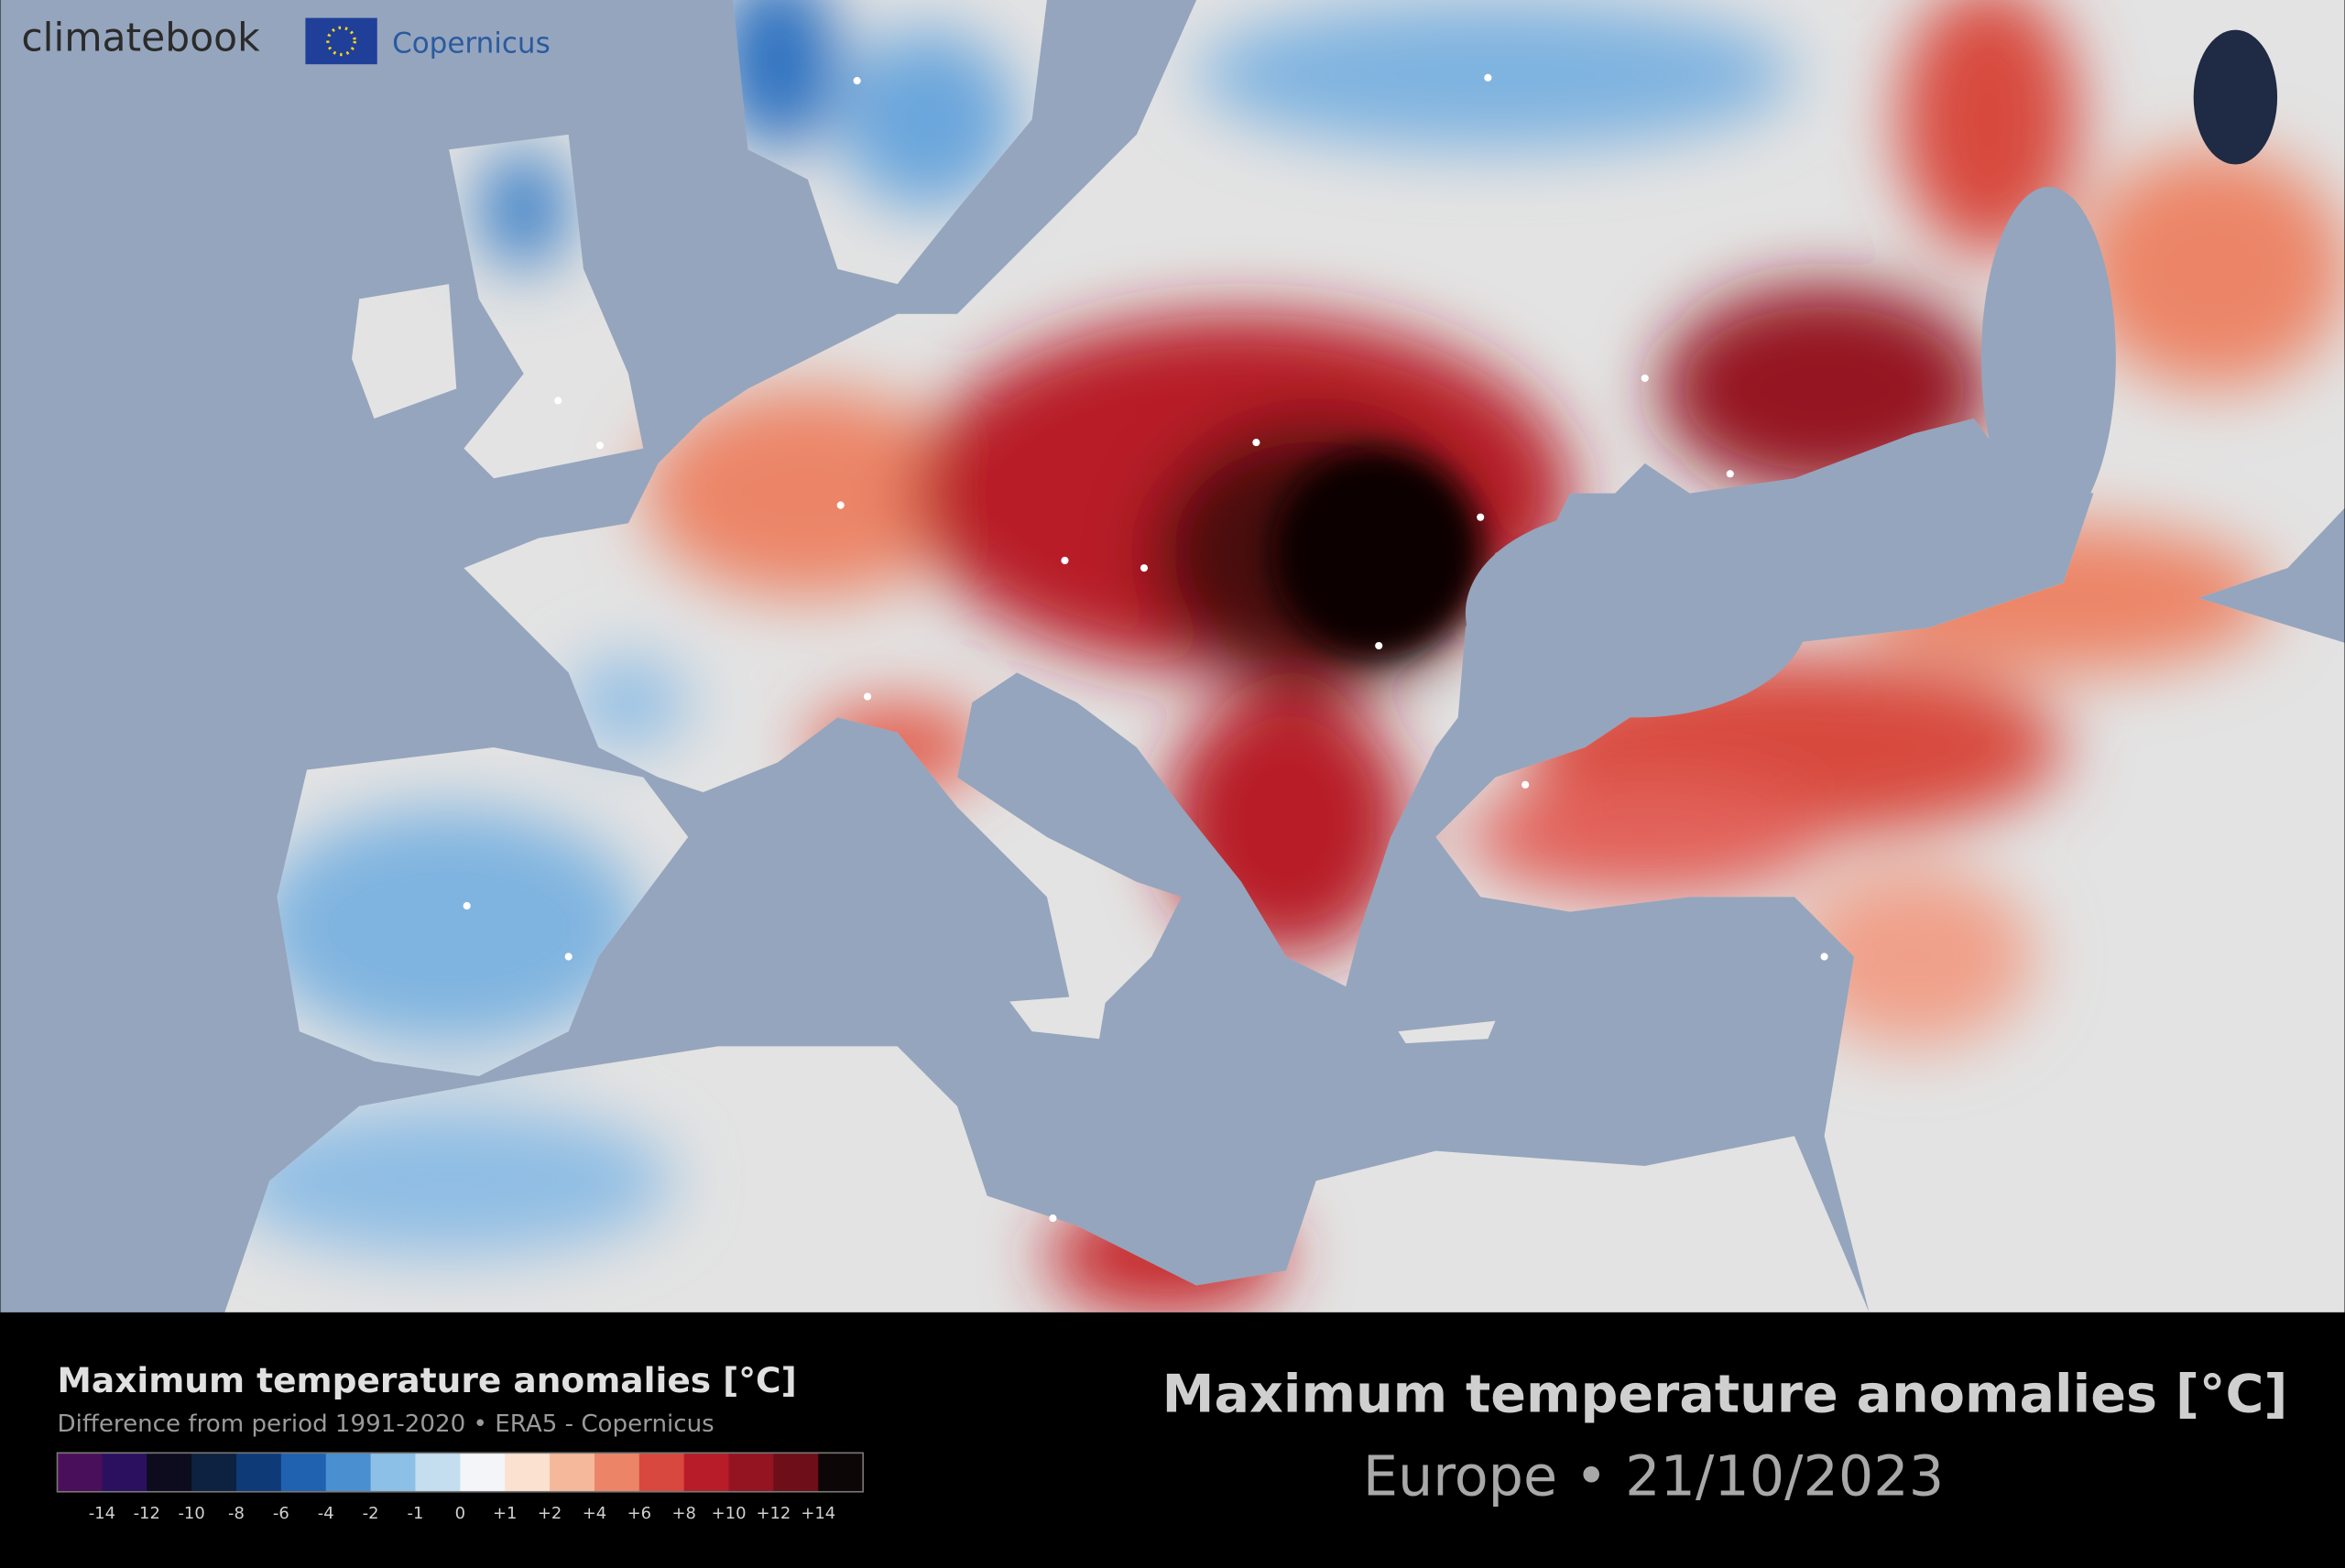  I want to click on scale-label: +4, so click(594, 1513).